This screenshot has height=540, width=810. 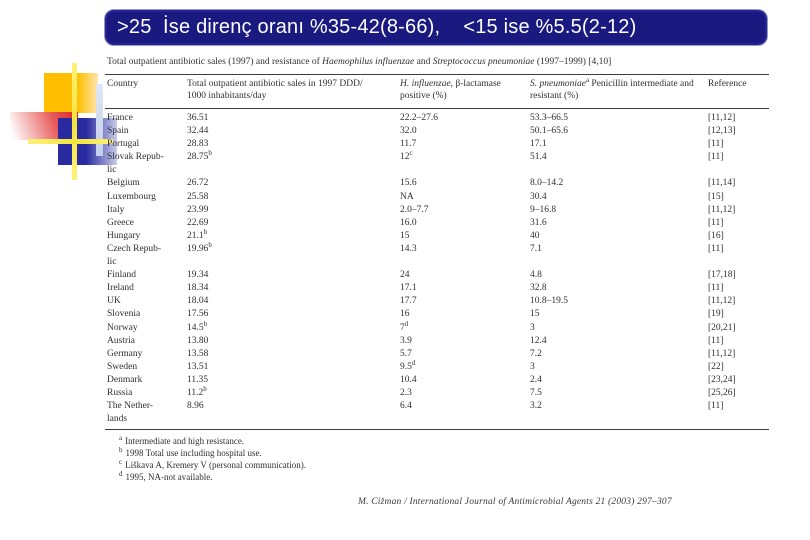 What do you see at coordinates (438, 341) in the screenshot?
I see `table-row: Austria 13.80 3.9 12.4 [11]` at bounding box center [438, 341].